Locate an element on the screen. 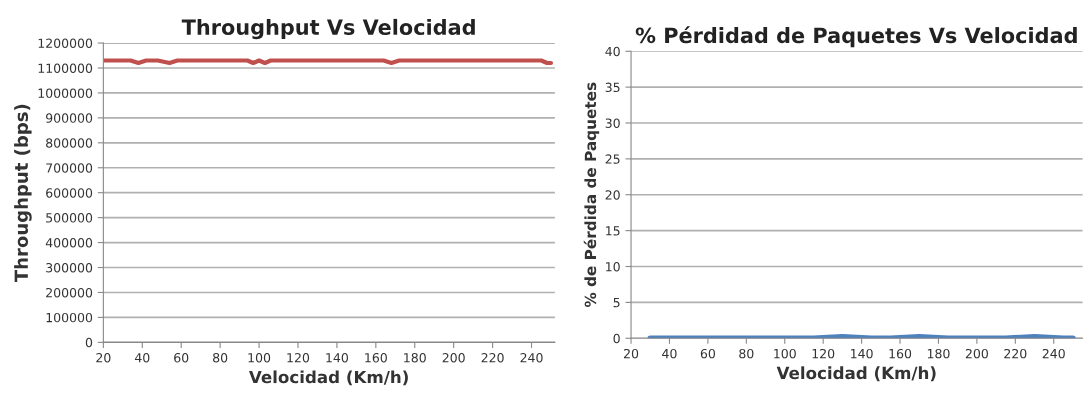 The height and width of the screenshot is (410, 1088). y-tick-label: 500000 is located at coordinates (69, 218).